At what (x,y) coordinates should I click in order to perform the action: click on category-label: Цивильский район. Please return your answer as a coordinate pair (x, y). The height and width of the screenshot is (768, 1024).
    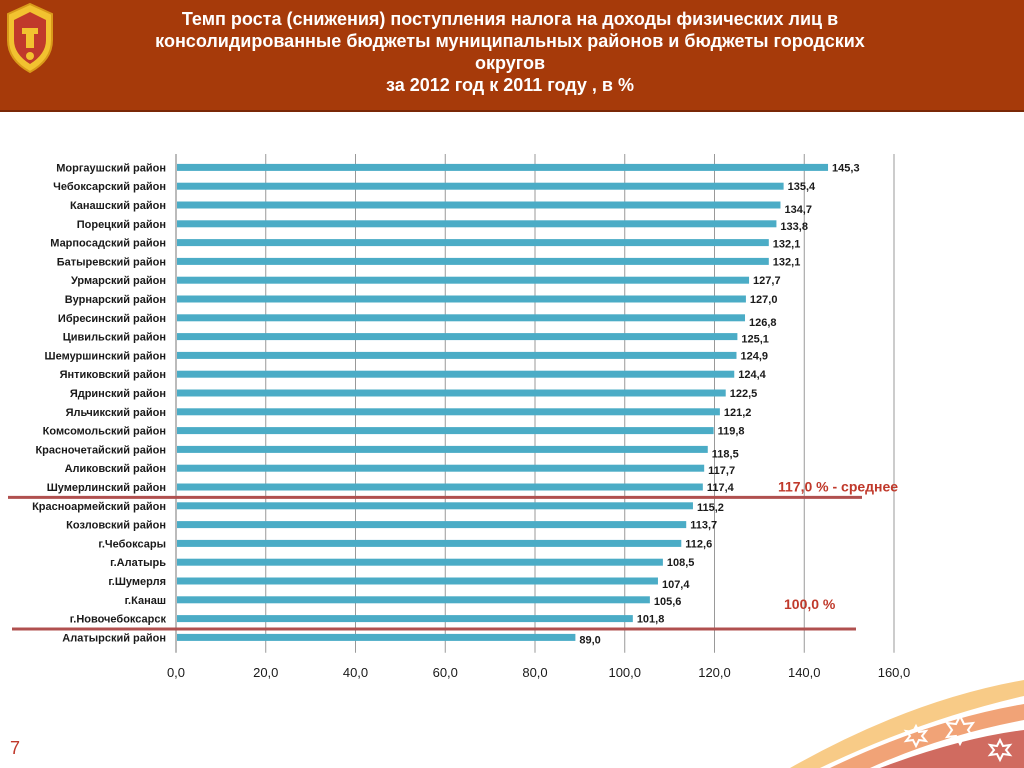
    Looking at the image, I should click on (114, 338).